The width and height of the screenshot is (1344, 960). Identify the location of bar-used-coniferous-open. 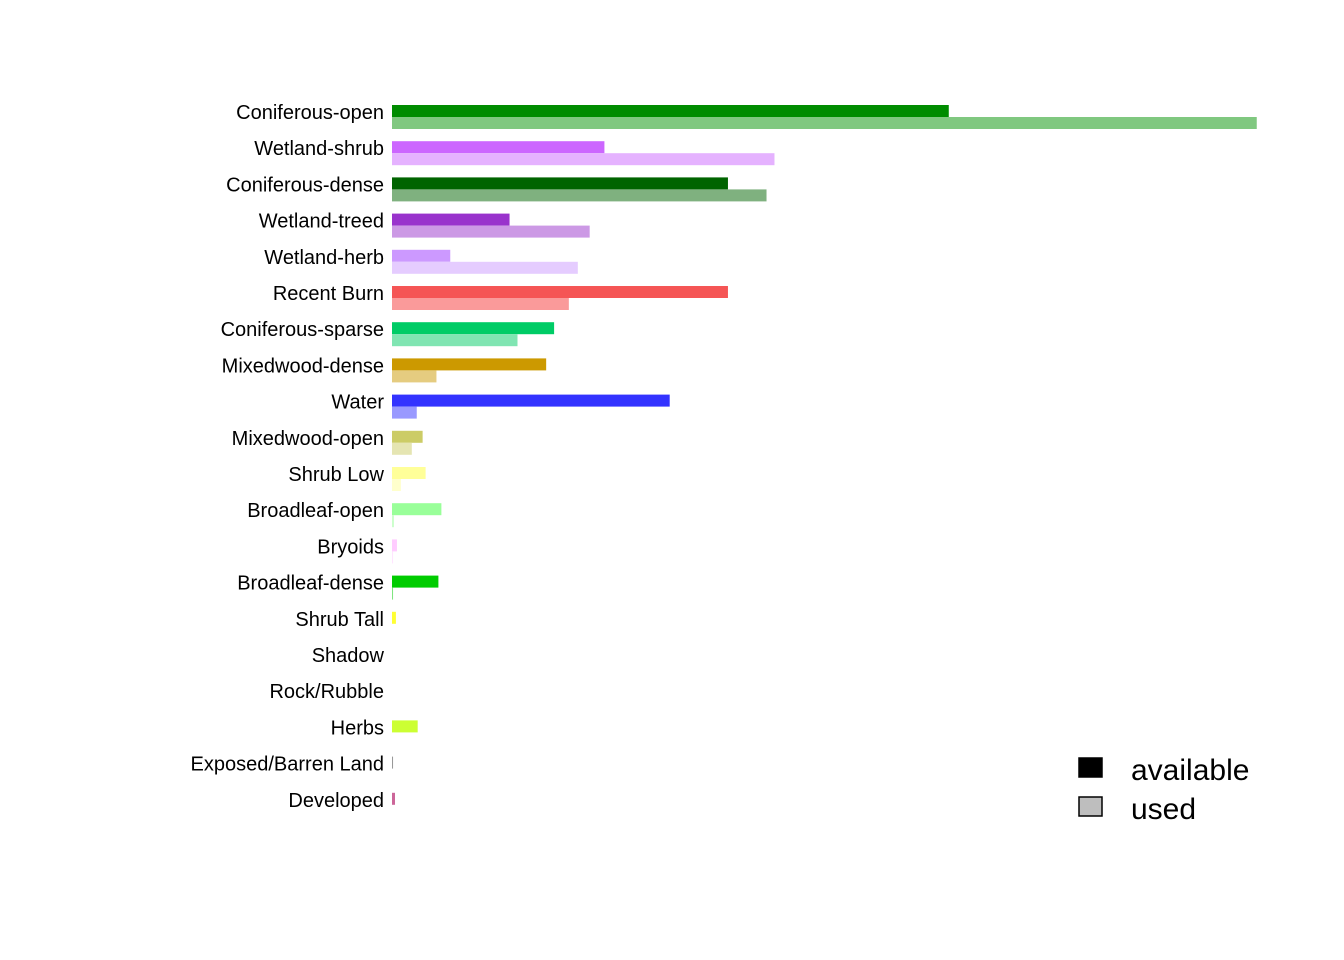
(824, 123).